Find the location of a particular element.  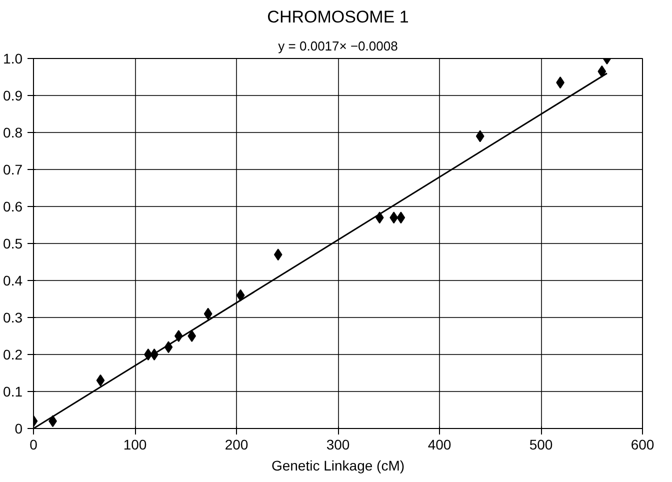

y-tick-label: 0.7 is located at coordinates (13, 170).